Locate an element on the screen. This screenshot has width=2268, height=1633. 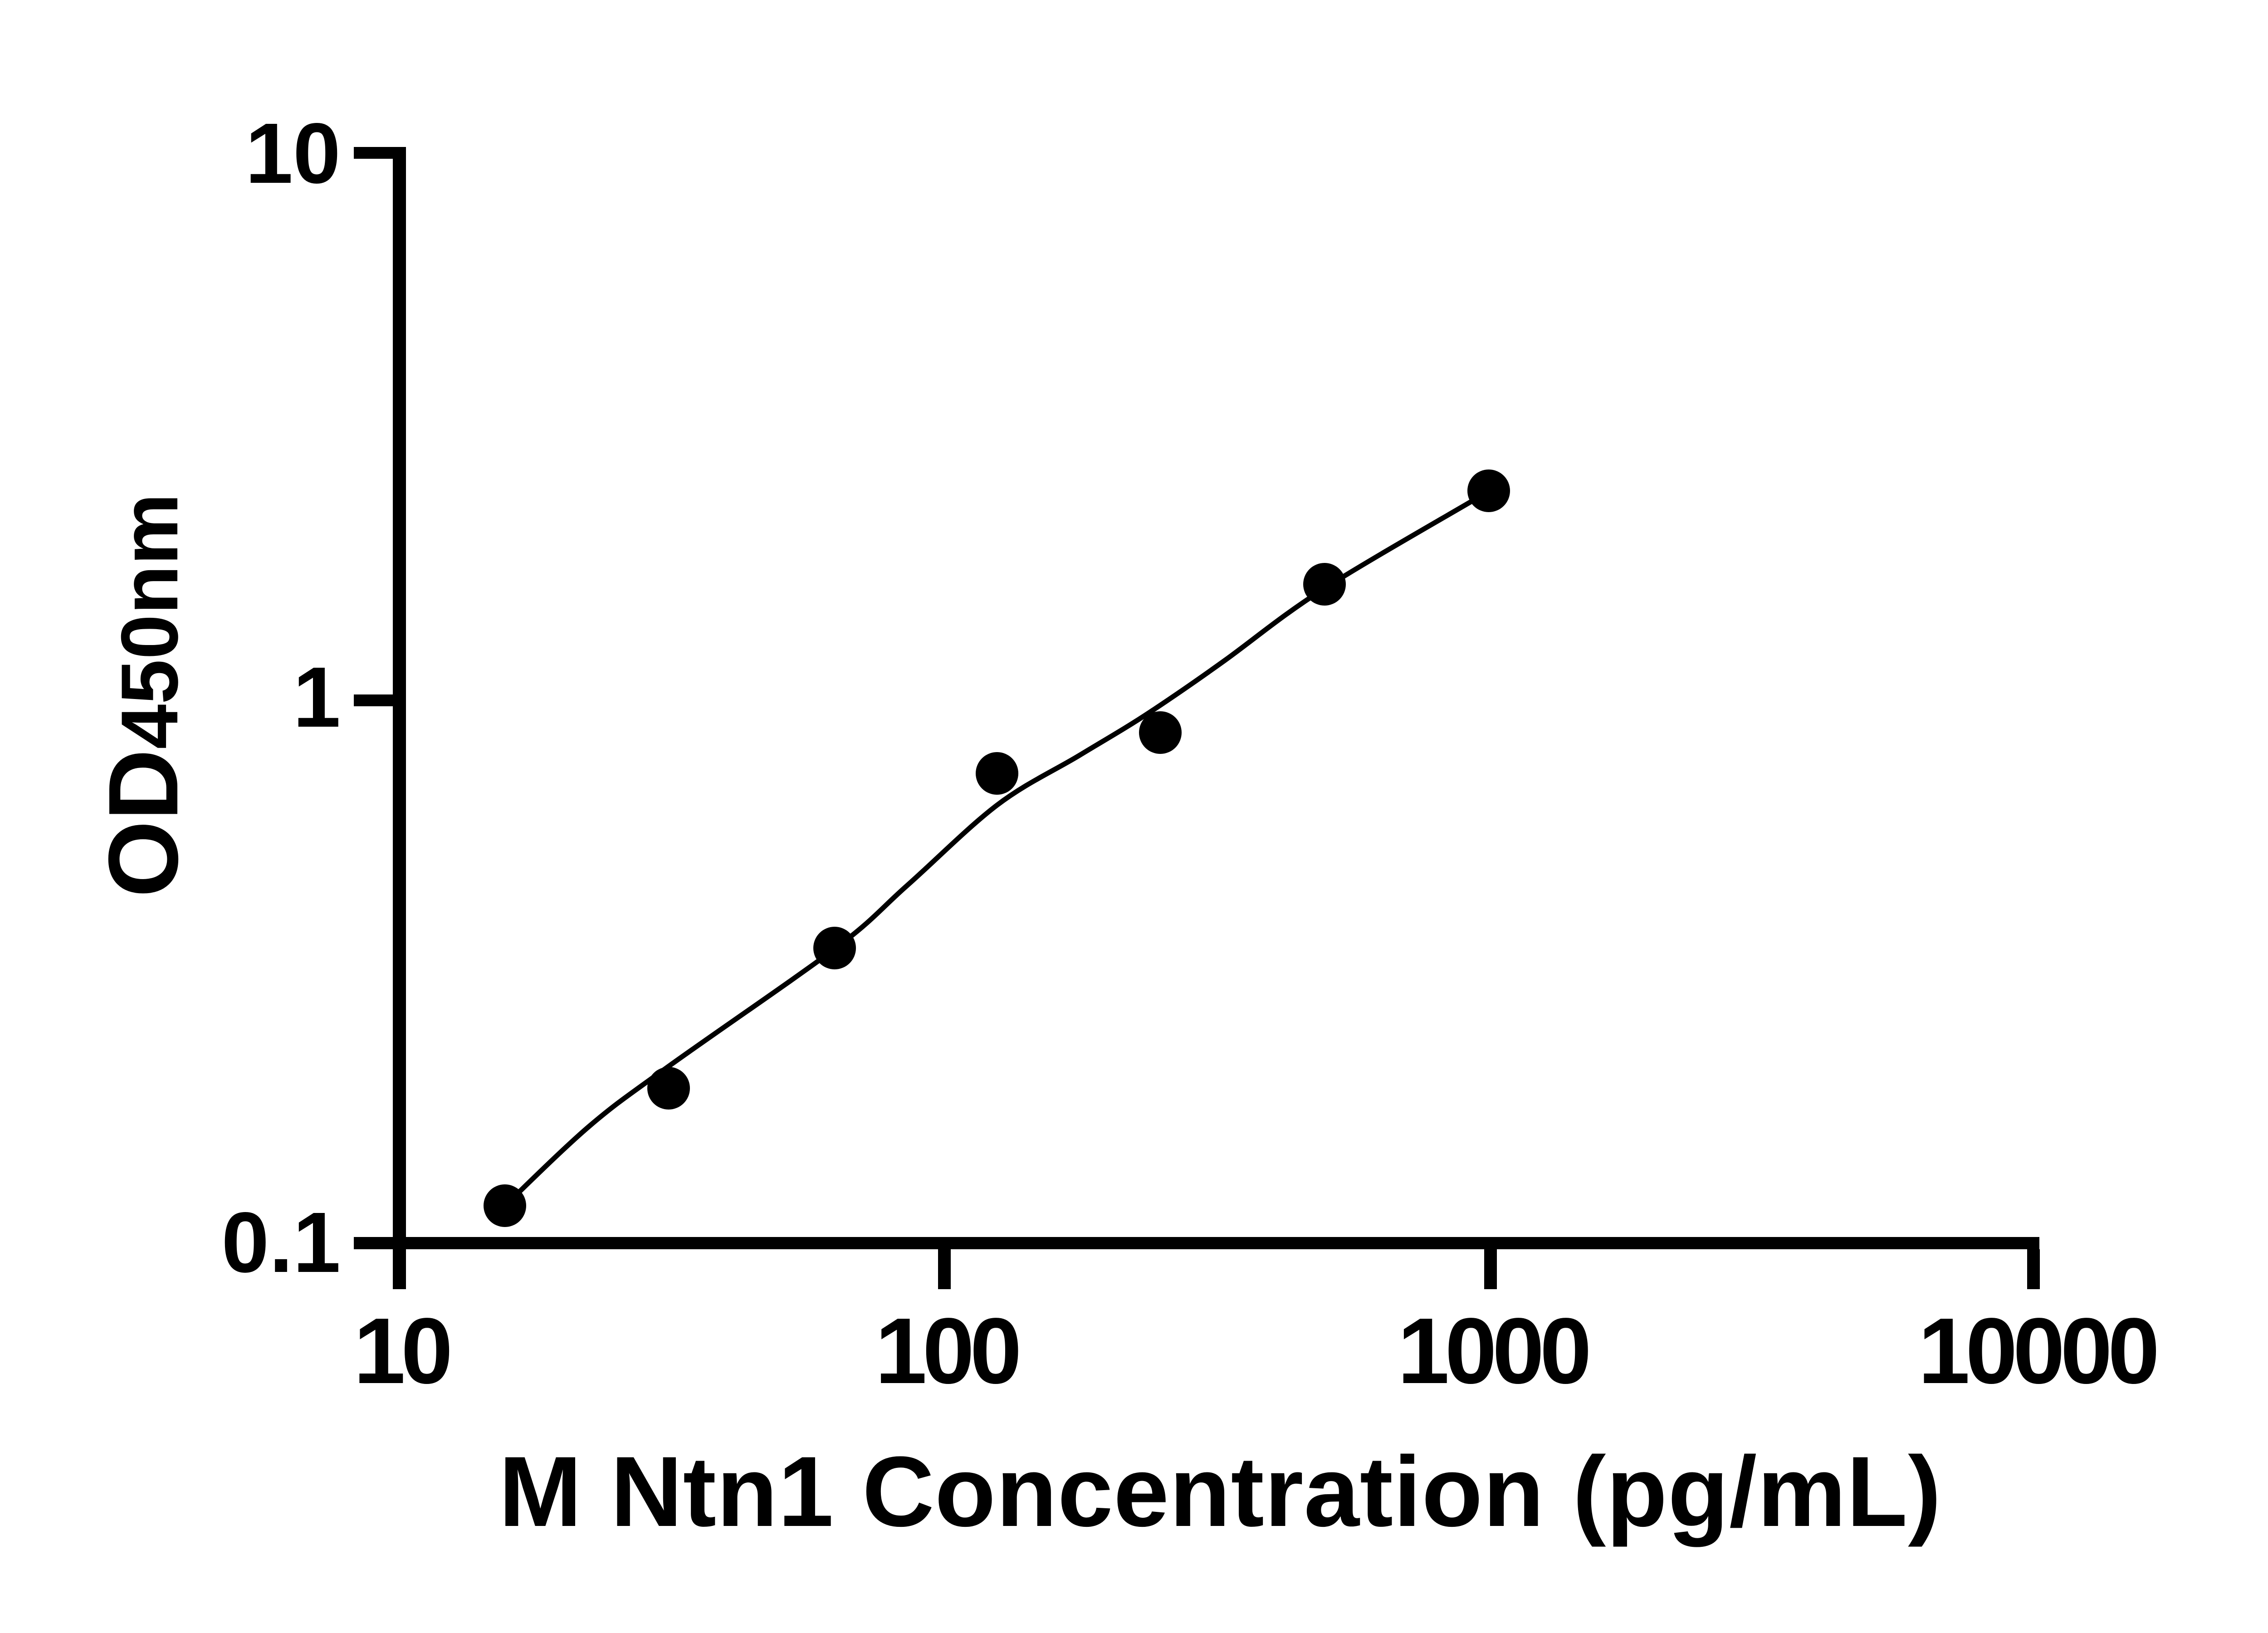
svg-text: 1000 is located at coordinates (1494, 1351).